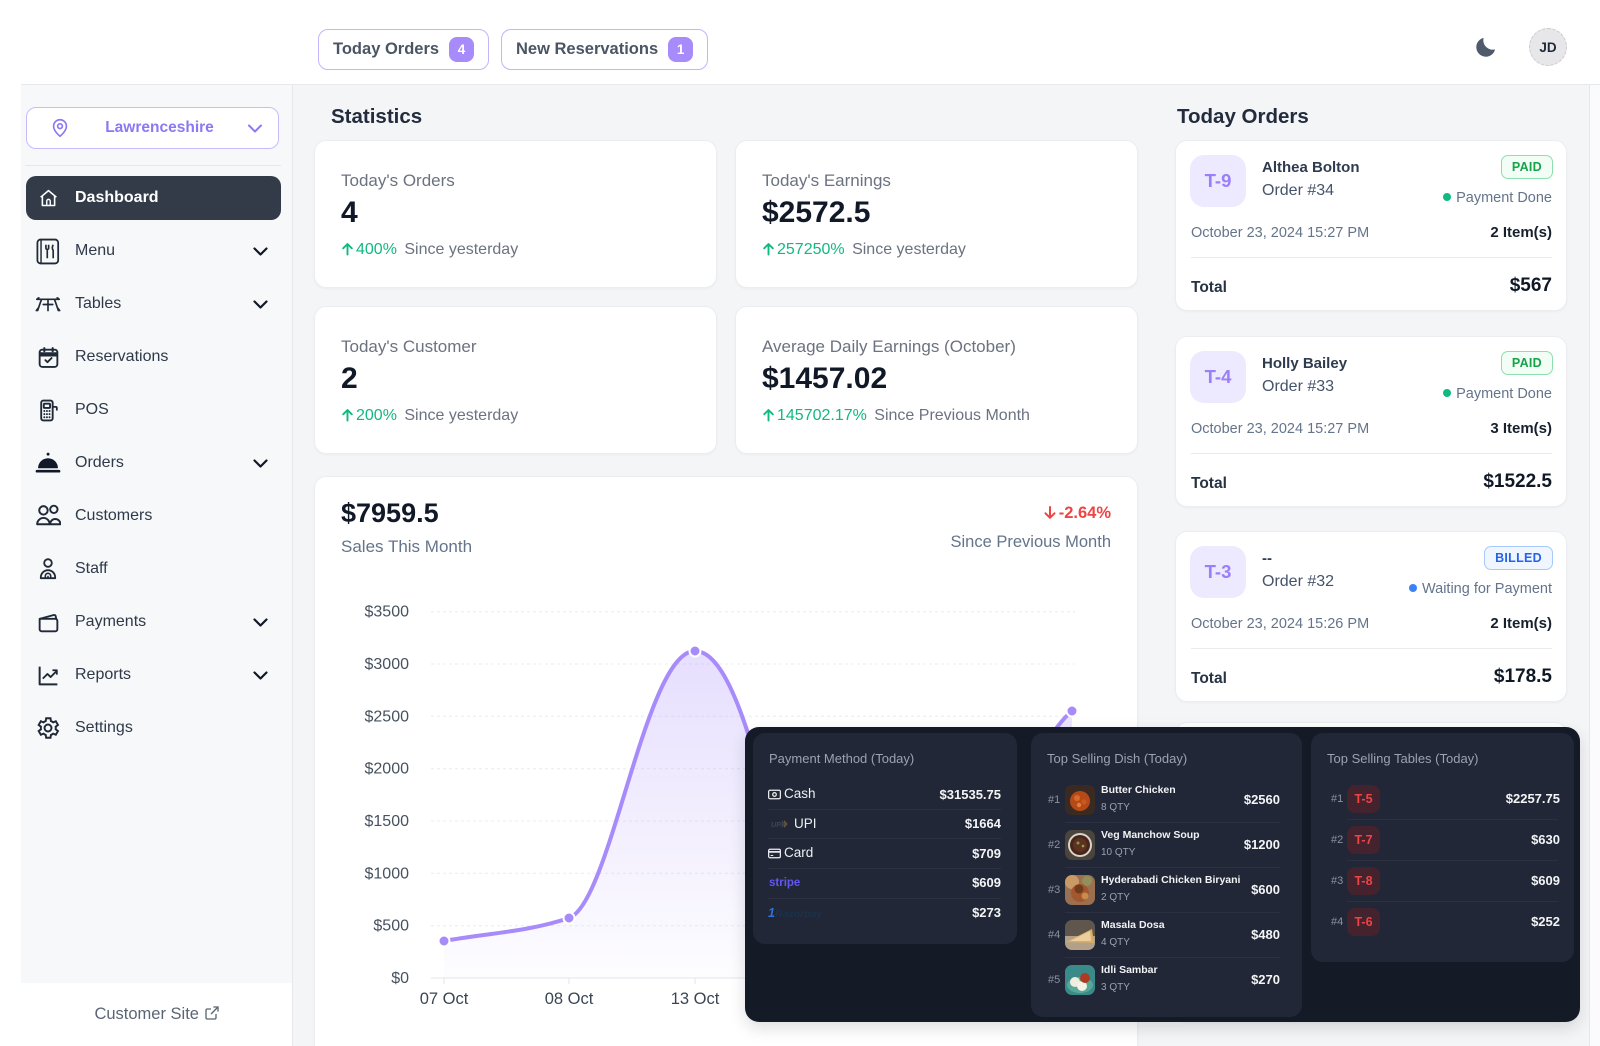 The image size is (1600, 1046). What do you see at coordinates (387, 873) in the screenshot?
I see `svg-text: $1000` at bounding box center [387, 873].